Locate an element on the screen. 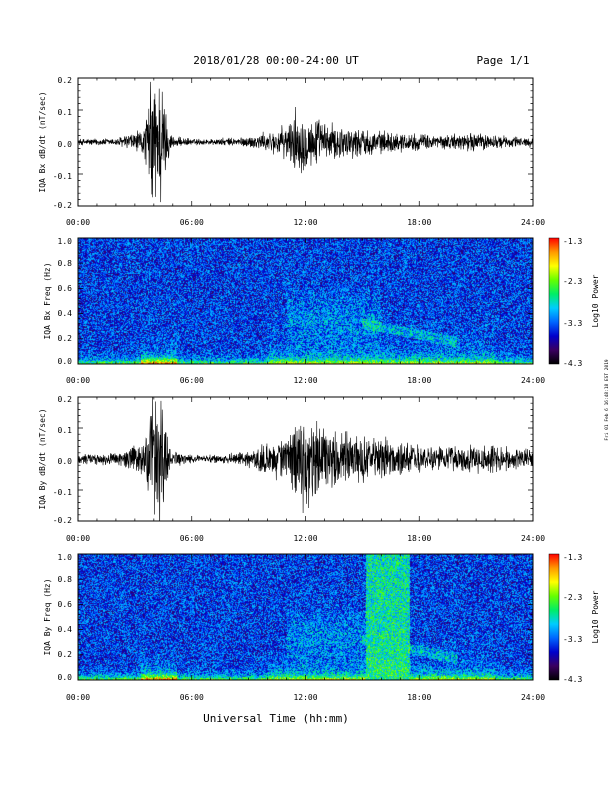 The width and height of the screenshot is (612, 796). axis-ticks-bx-spec is located at coordinates (305, 301).